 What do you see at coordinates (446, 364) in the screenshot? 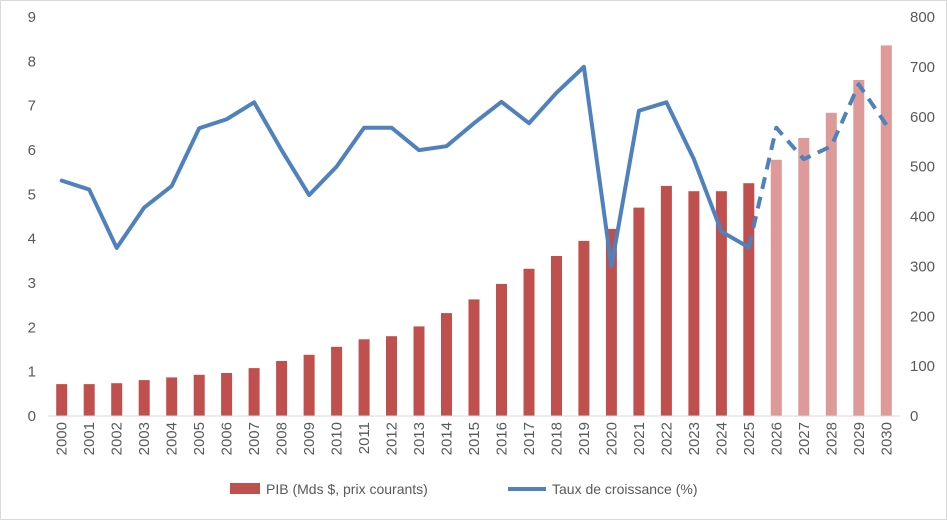
I see `bar-2014` at bounding box center [446, 364].